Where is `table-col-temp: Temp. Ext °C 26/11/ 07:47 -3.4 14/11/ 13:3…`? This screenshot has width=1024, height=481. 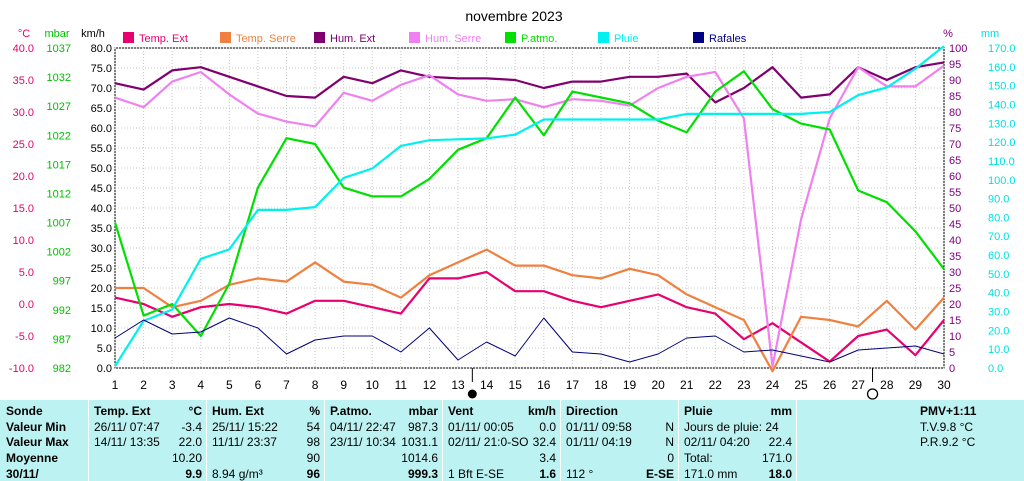
table-col-temp: Temp. Ext °C 26/11/ 07:47 -3.4 14/11/ 13:3… is located at coordinates (147, 440).